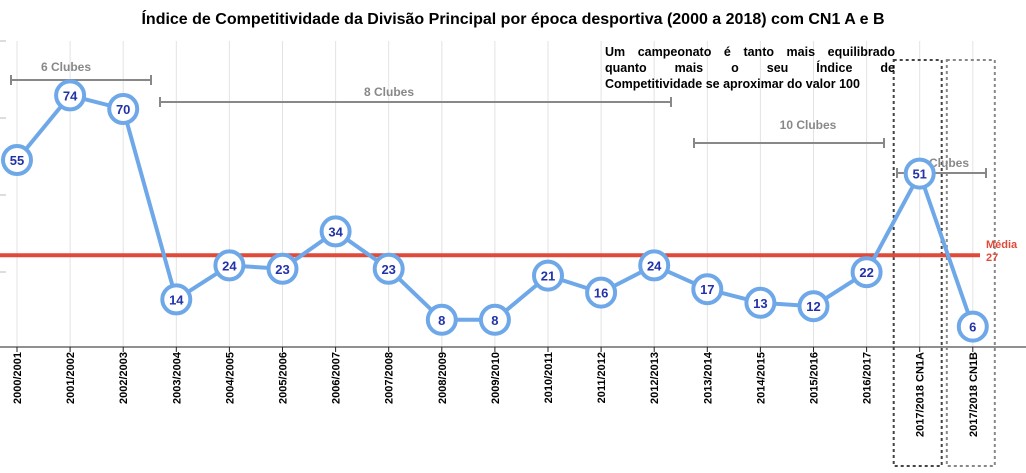  What do you see at coordinates (71, 378) in the screenshot?
I see `x-tick-label: 2001/2002` at bounding box center [71, 378].